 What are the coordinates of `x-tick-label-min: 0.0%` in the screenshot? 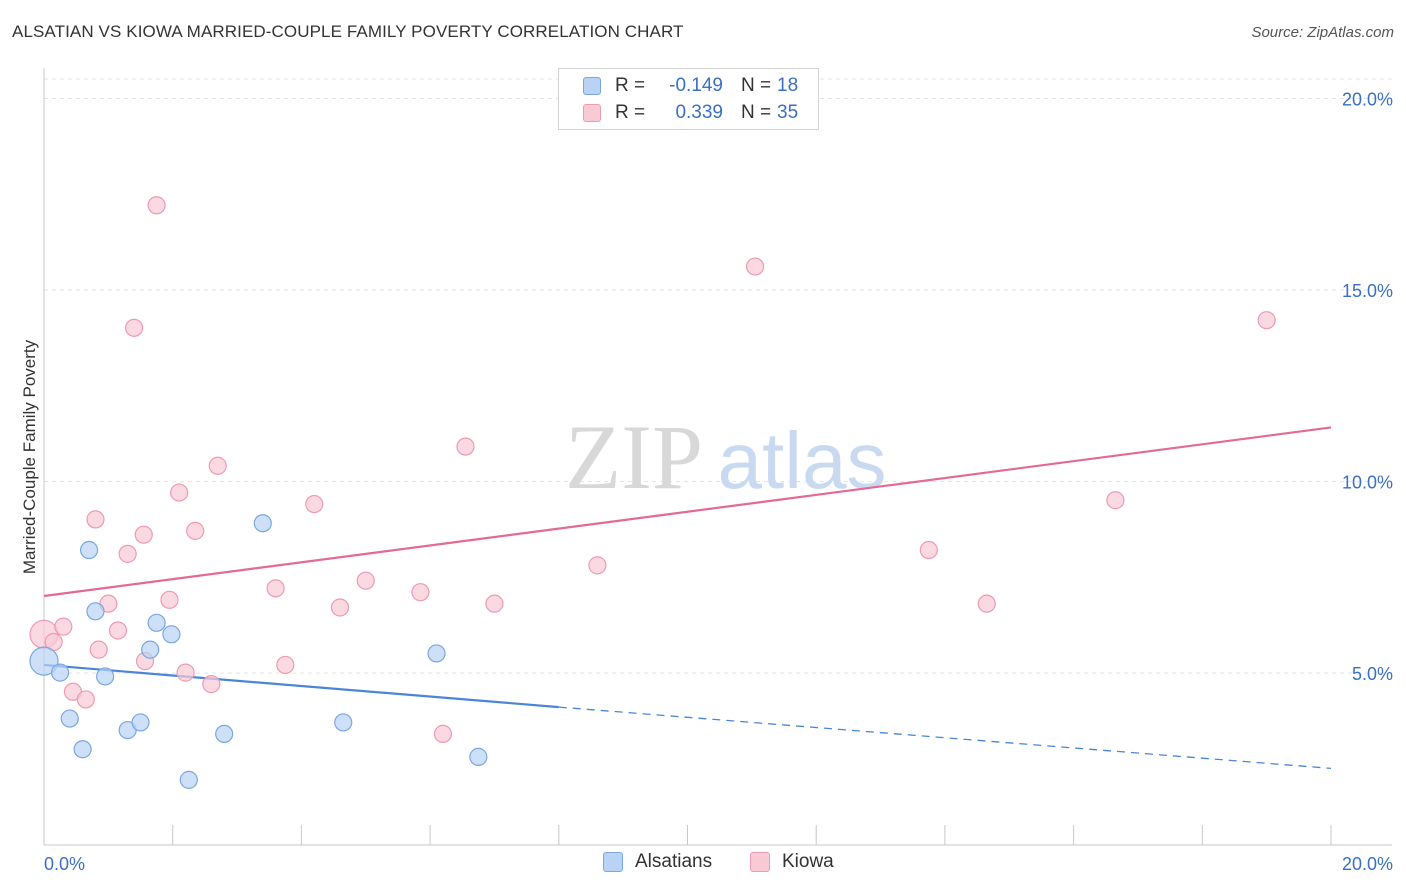 It's located at (64, 864).